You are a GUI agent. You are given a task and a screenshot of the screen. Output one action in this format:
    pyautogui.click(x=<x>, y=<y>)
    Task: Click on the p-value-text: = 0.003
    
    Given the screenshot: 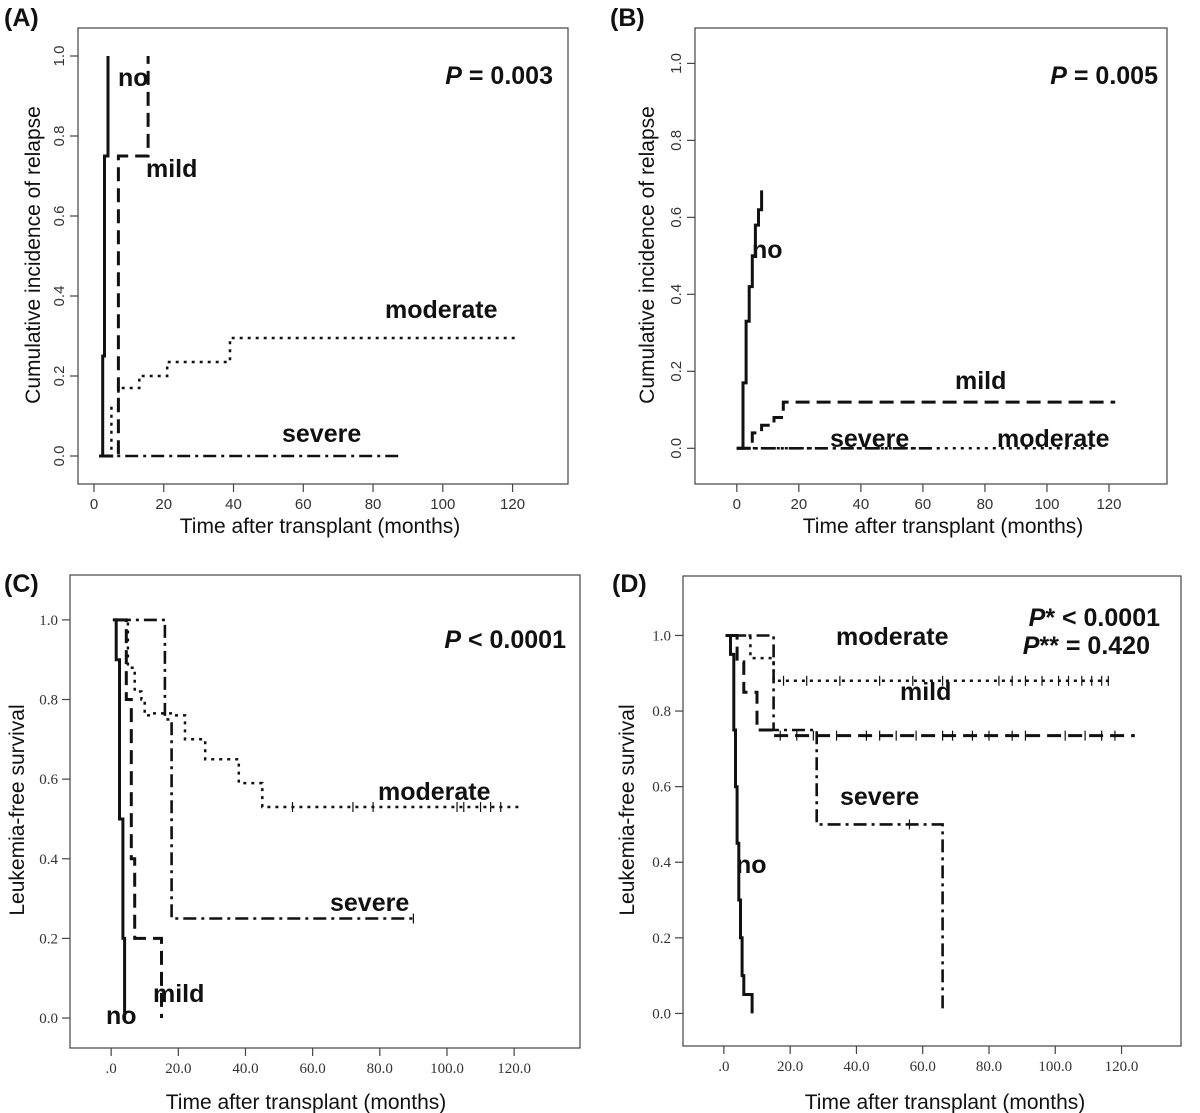 What is the action you would take?
    pyautogui.click(x=507, y=76)
    